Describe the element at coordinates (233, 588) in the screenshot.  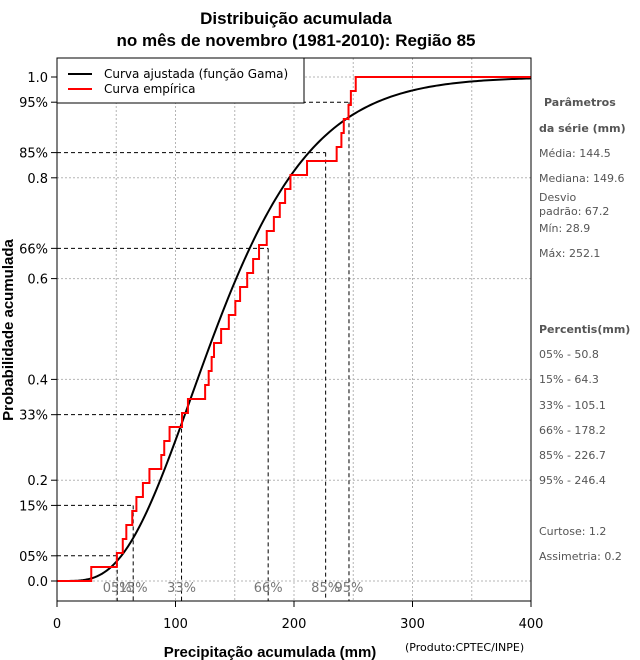
I see `percentile-x-labels: 05%15% 33% 66% 85%95%` at that location.